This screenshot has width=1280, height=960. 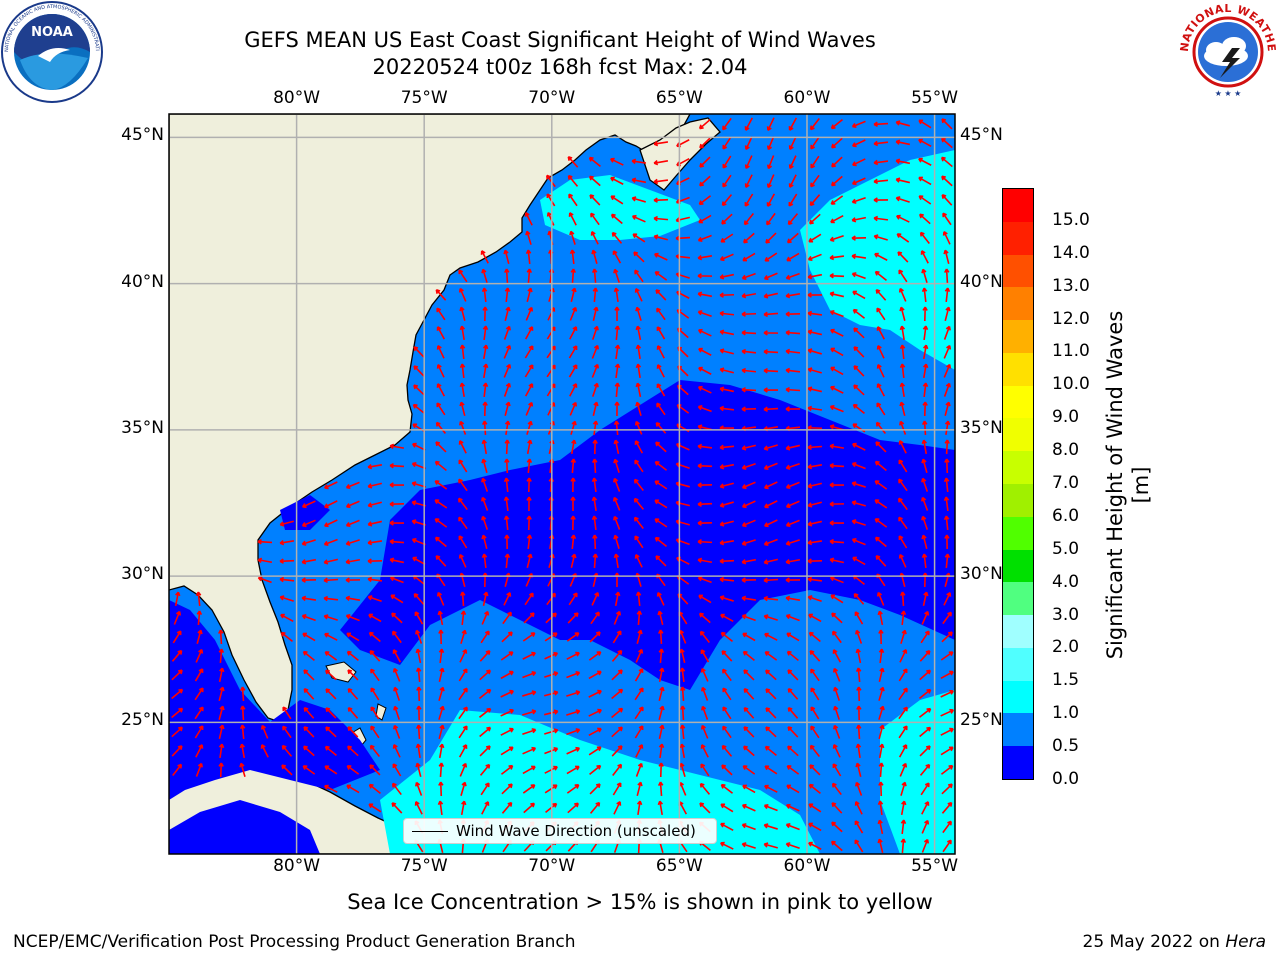 I want to click on colorbar-tick-label: 0.0, so click(x=1066, y=779).